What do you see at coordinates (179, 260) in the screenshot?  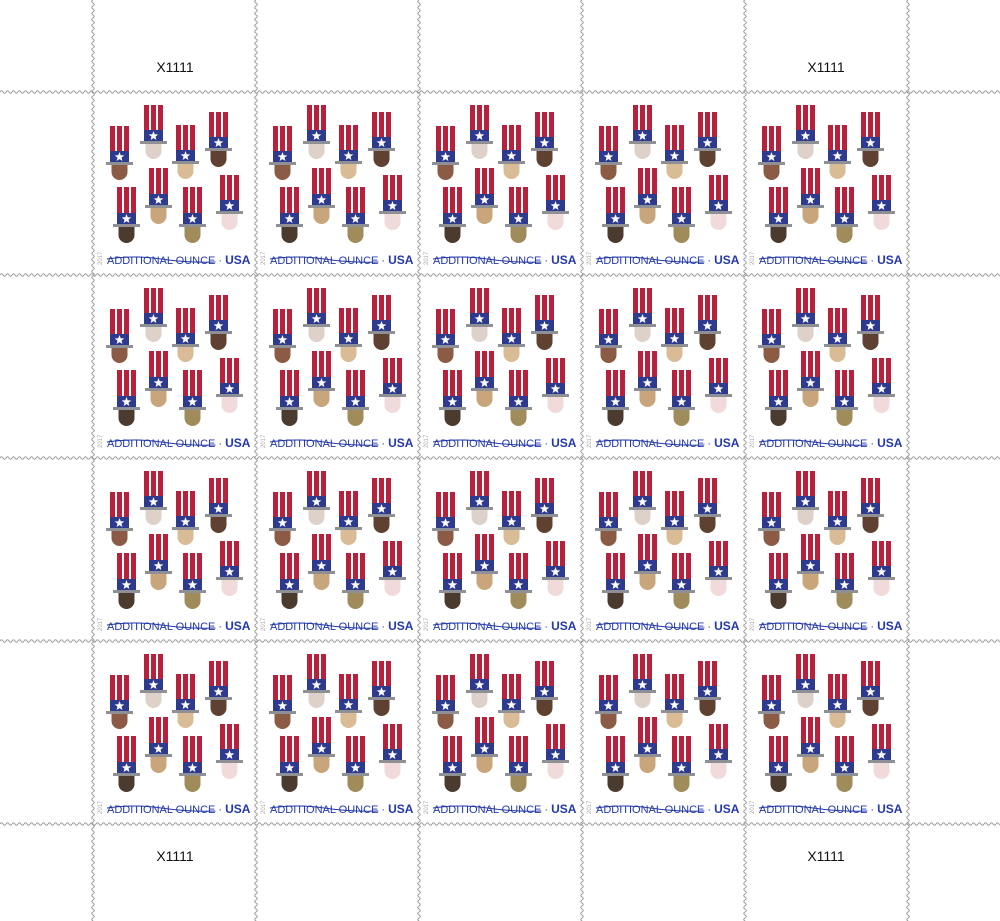 I see `stamp-caption: ADDITIONAL OUNCE · USA` at bounding box center [179, 260].